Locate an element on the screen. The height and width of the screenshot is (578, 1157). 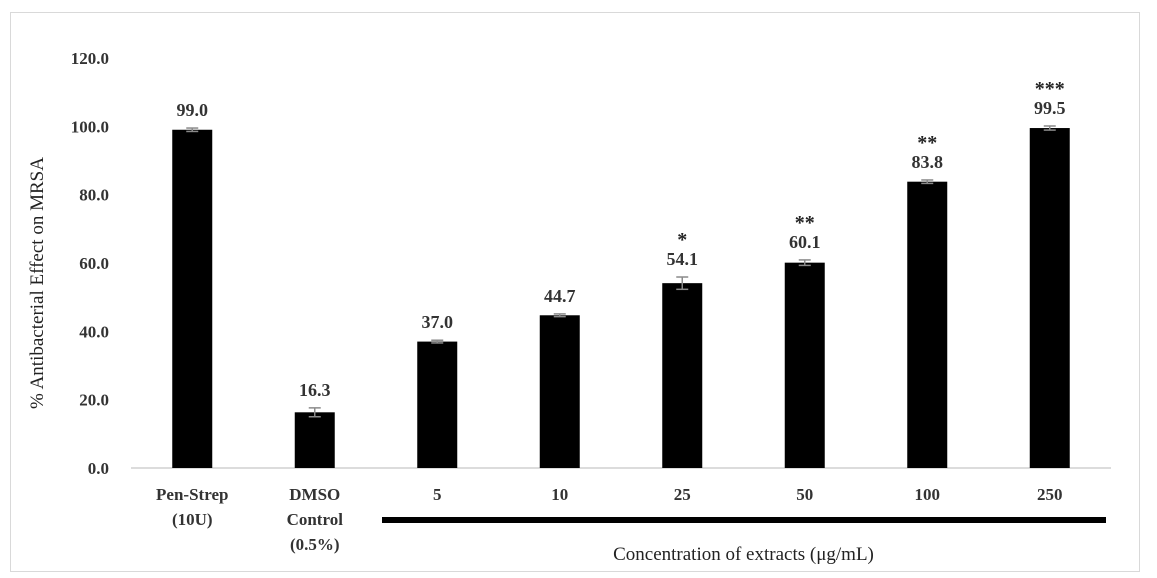
y-tick-label: 20.0 is located at coordinates (94, 400).